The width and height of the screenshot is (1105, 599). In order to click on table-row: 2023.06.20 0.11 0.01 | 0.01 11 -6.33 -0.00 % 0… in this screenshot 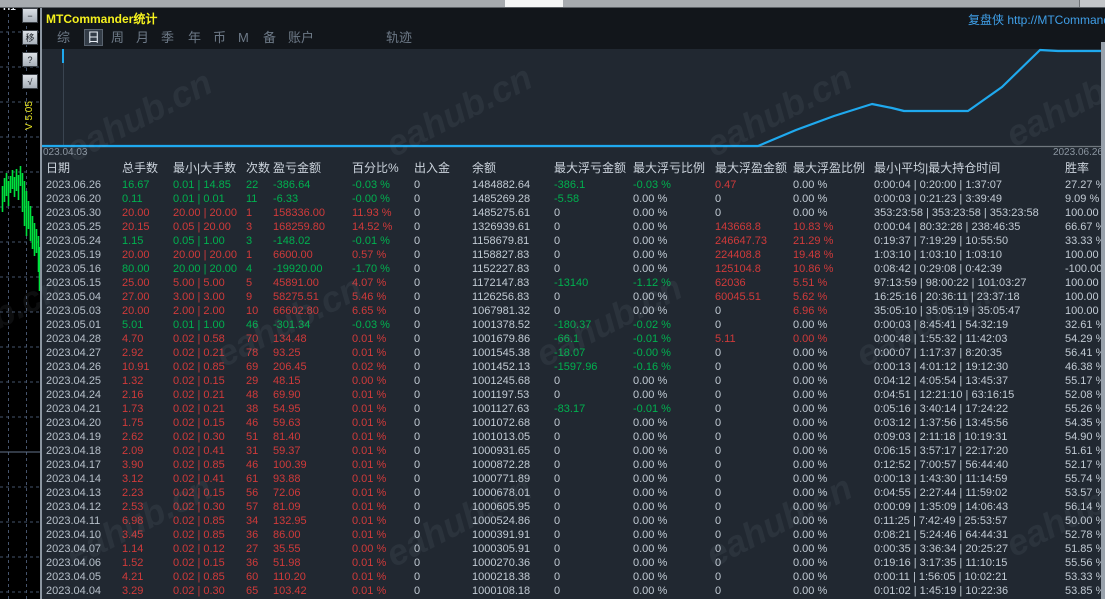, I will do `click(575, 199)`.